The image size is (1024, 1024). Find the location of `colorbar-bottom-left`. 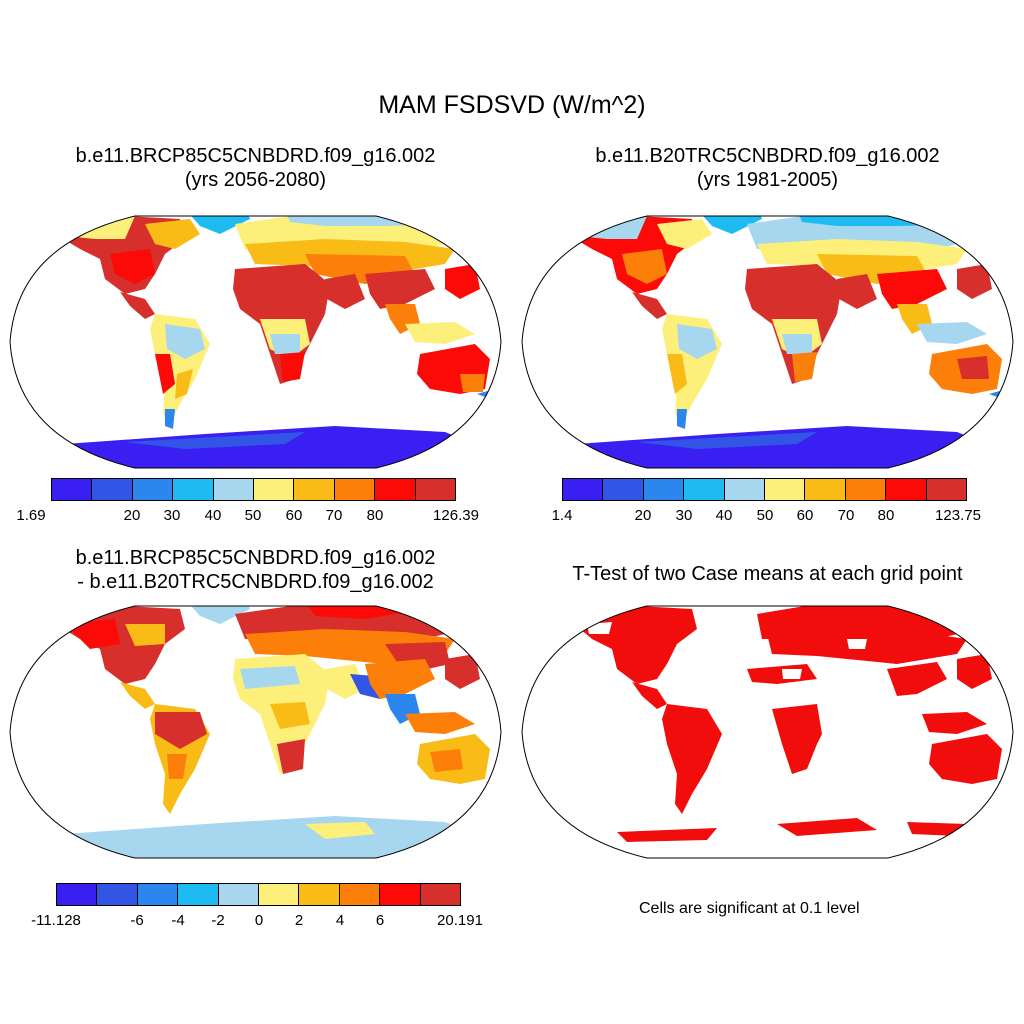

colorbar-bottom-left is located at coordinates (258, 894).